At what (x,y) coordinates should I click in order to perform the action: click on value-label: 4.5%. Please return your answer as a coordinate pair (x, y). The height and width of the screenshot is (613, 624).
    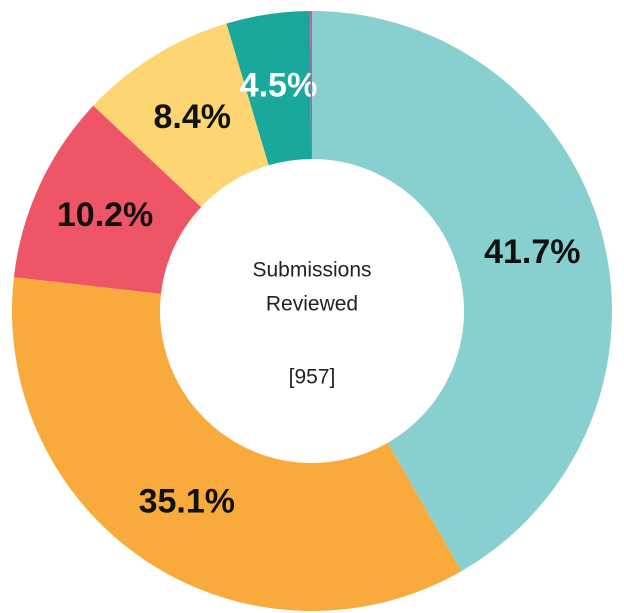
    Looking at the image, I should click on (279, 85).